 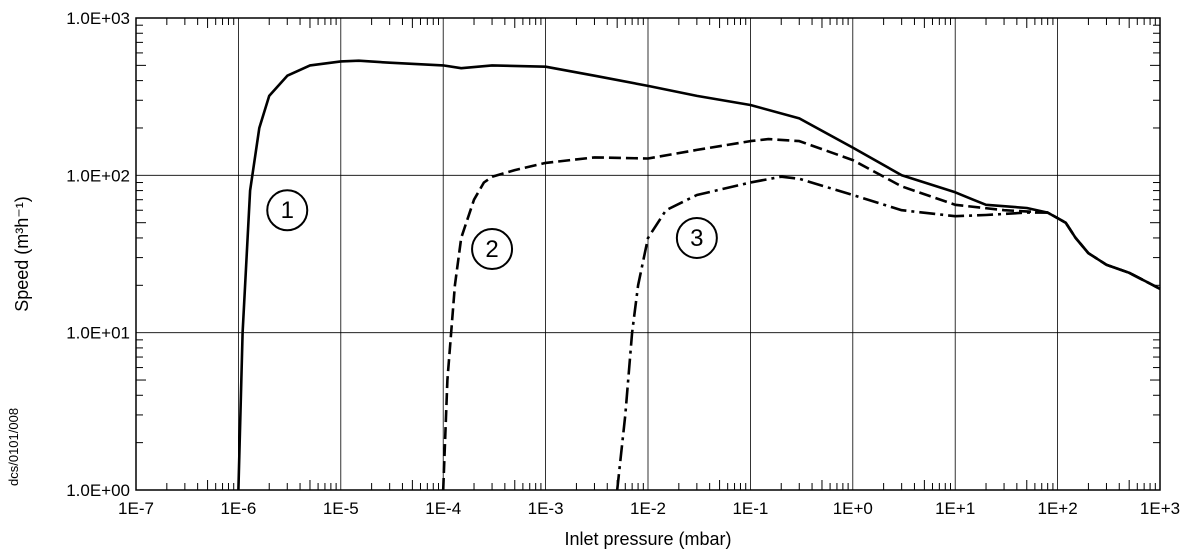 What do you see at coordinates (1058, 508) in the screenshot?
I see `x-tick-label: 1E+2` at bounding box center [1058, 508].